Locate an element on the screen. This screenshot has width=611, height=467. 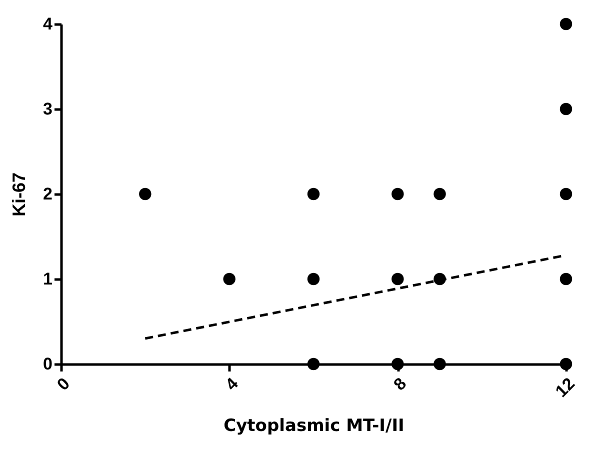
x-axis-title: Cytoplasmic MT-I/II is located at coordinates (314, 426).